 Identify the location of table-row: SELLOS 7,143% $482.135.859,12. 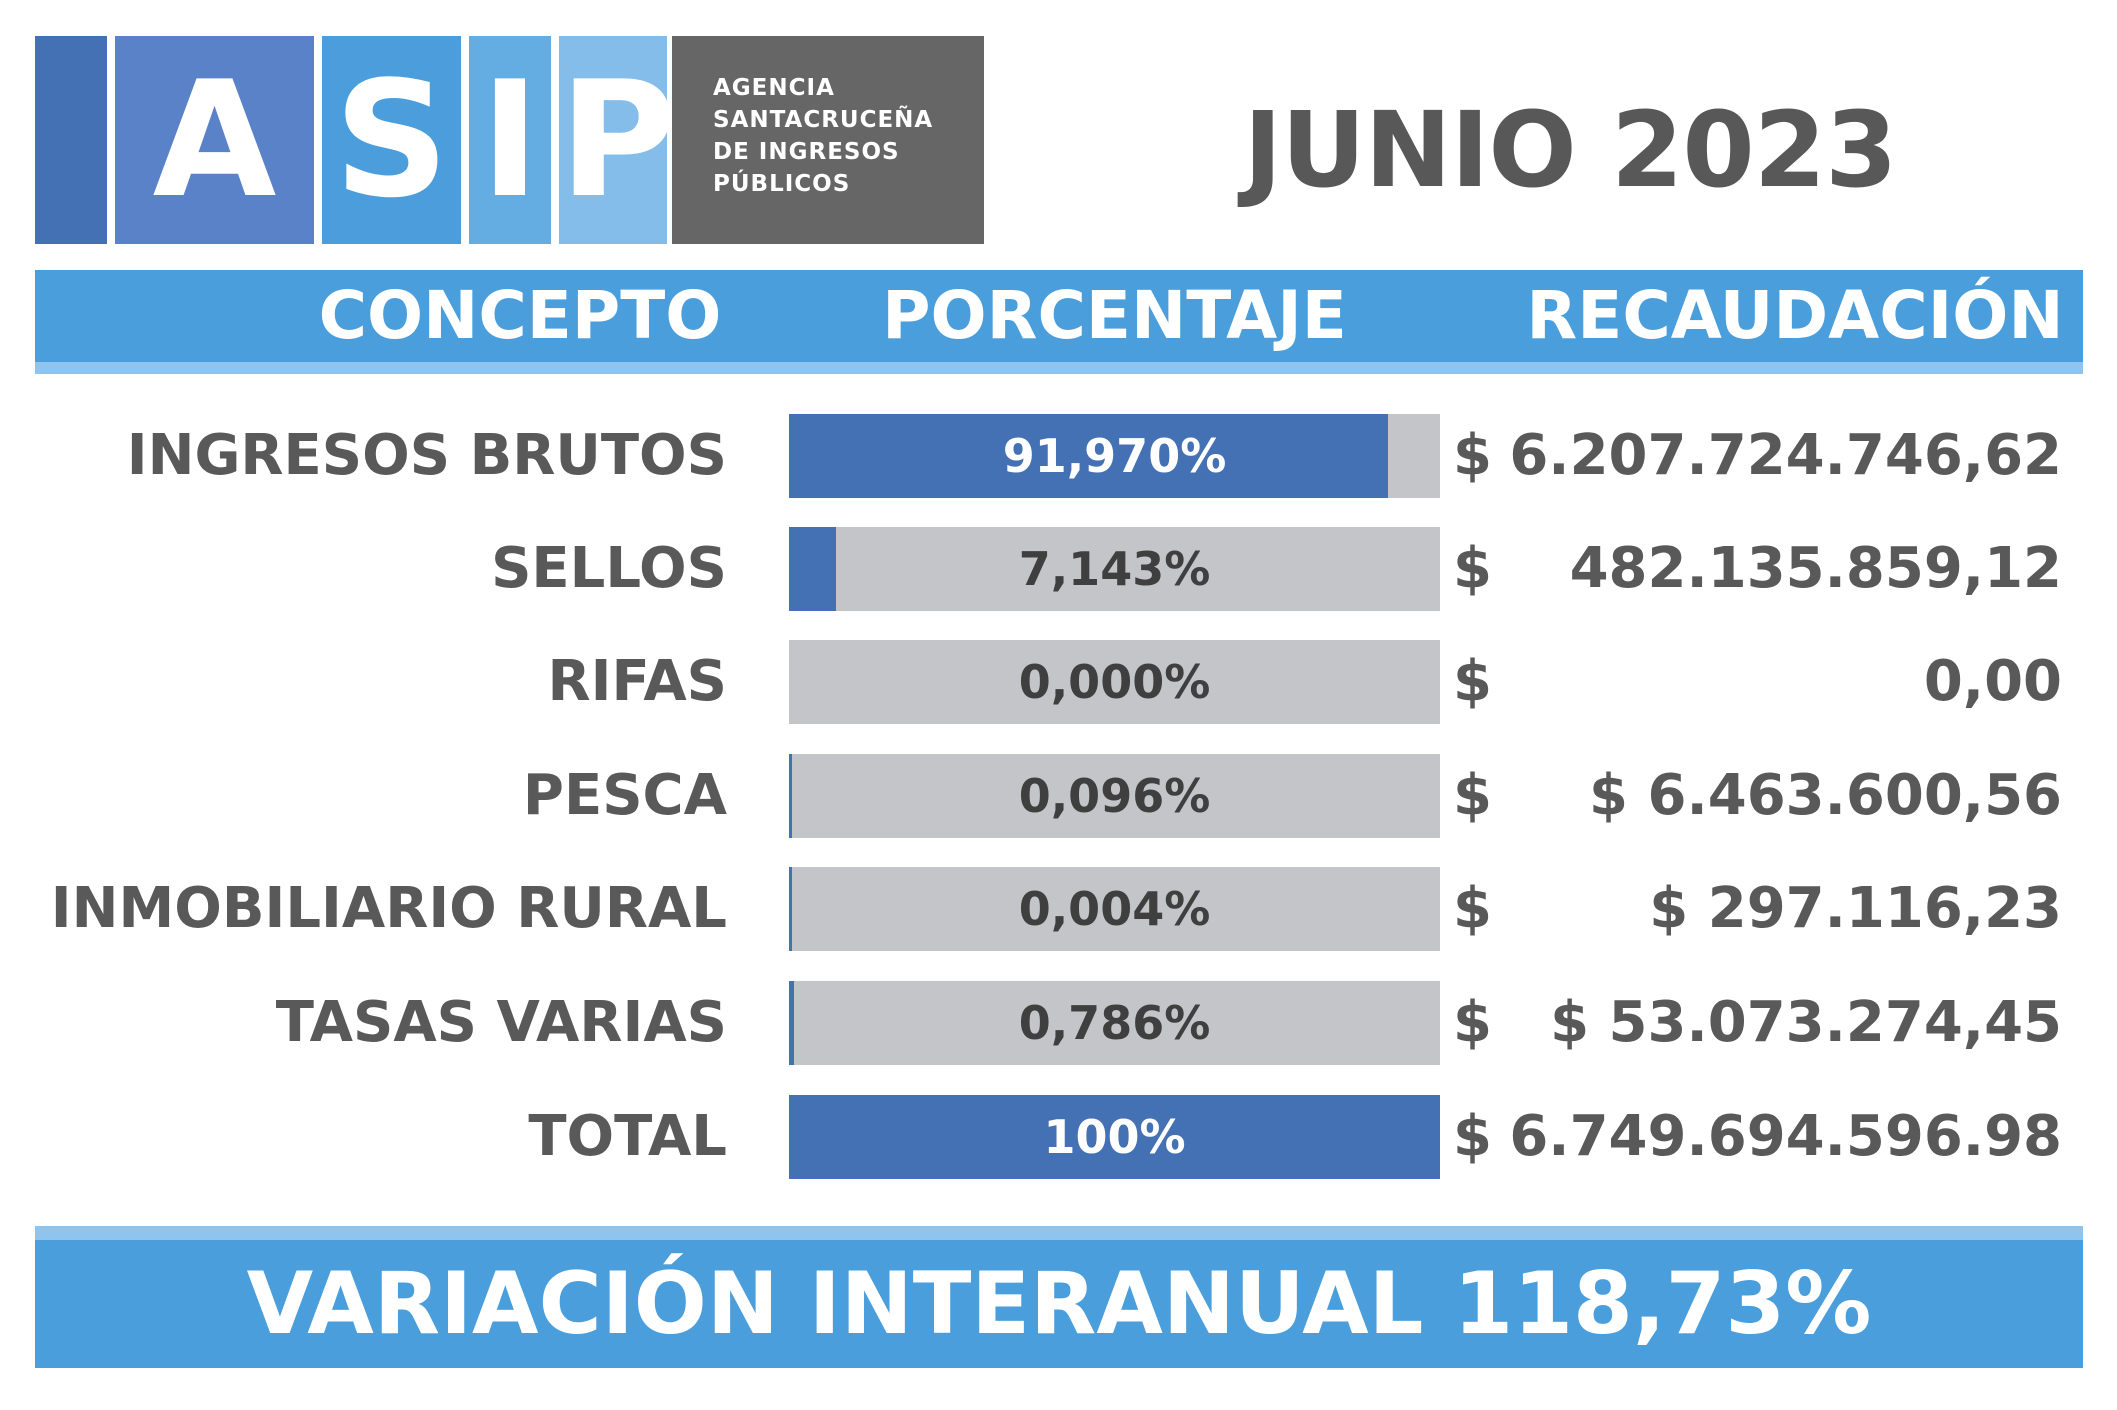
(1058, 569).